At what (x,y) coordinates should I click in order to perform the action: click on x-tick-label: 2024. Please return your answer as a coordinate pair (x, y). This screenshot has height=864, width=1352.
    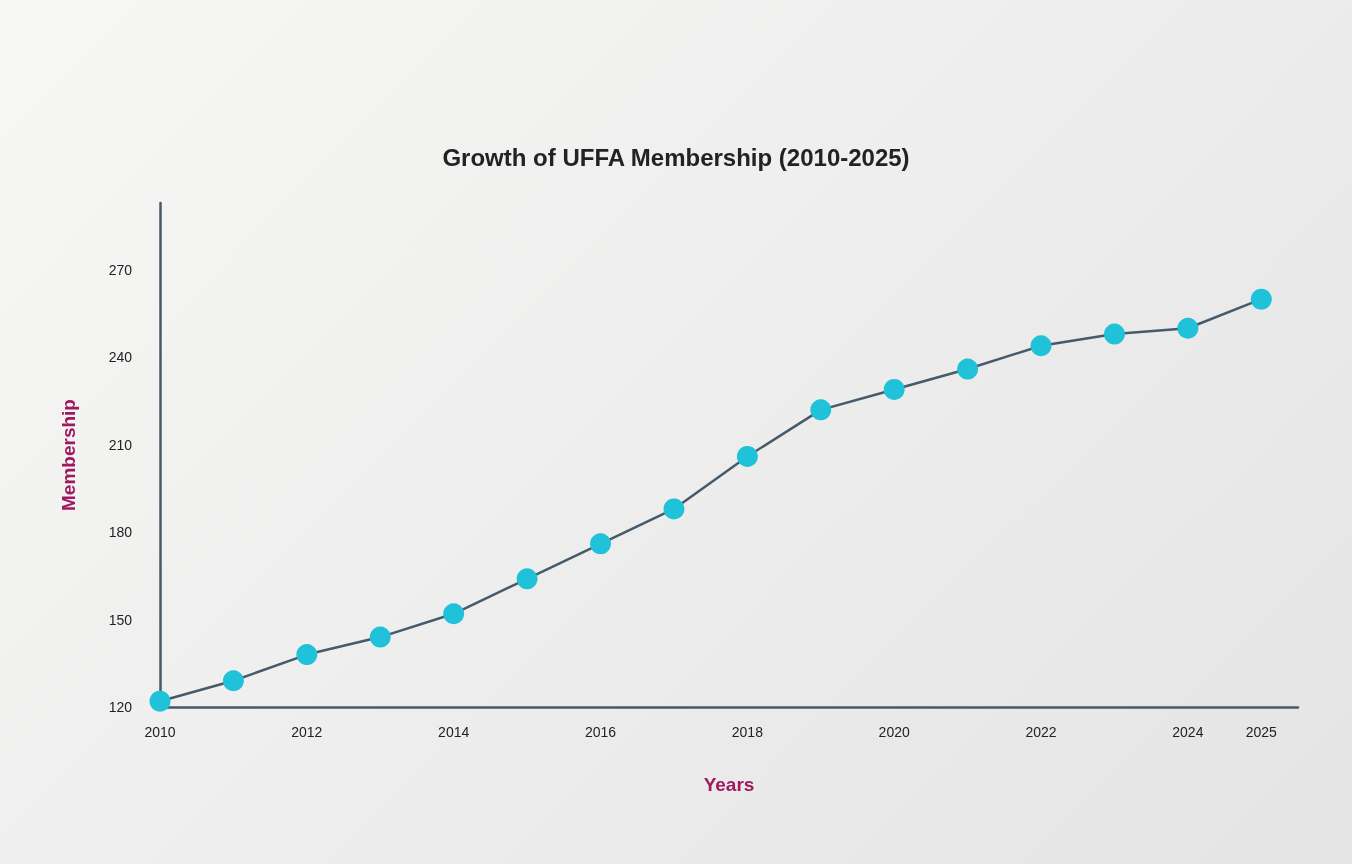
    Looking at the image, I should click on (1188, 732).